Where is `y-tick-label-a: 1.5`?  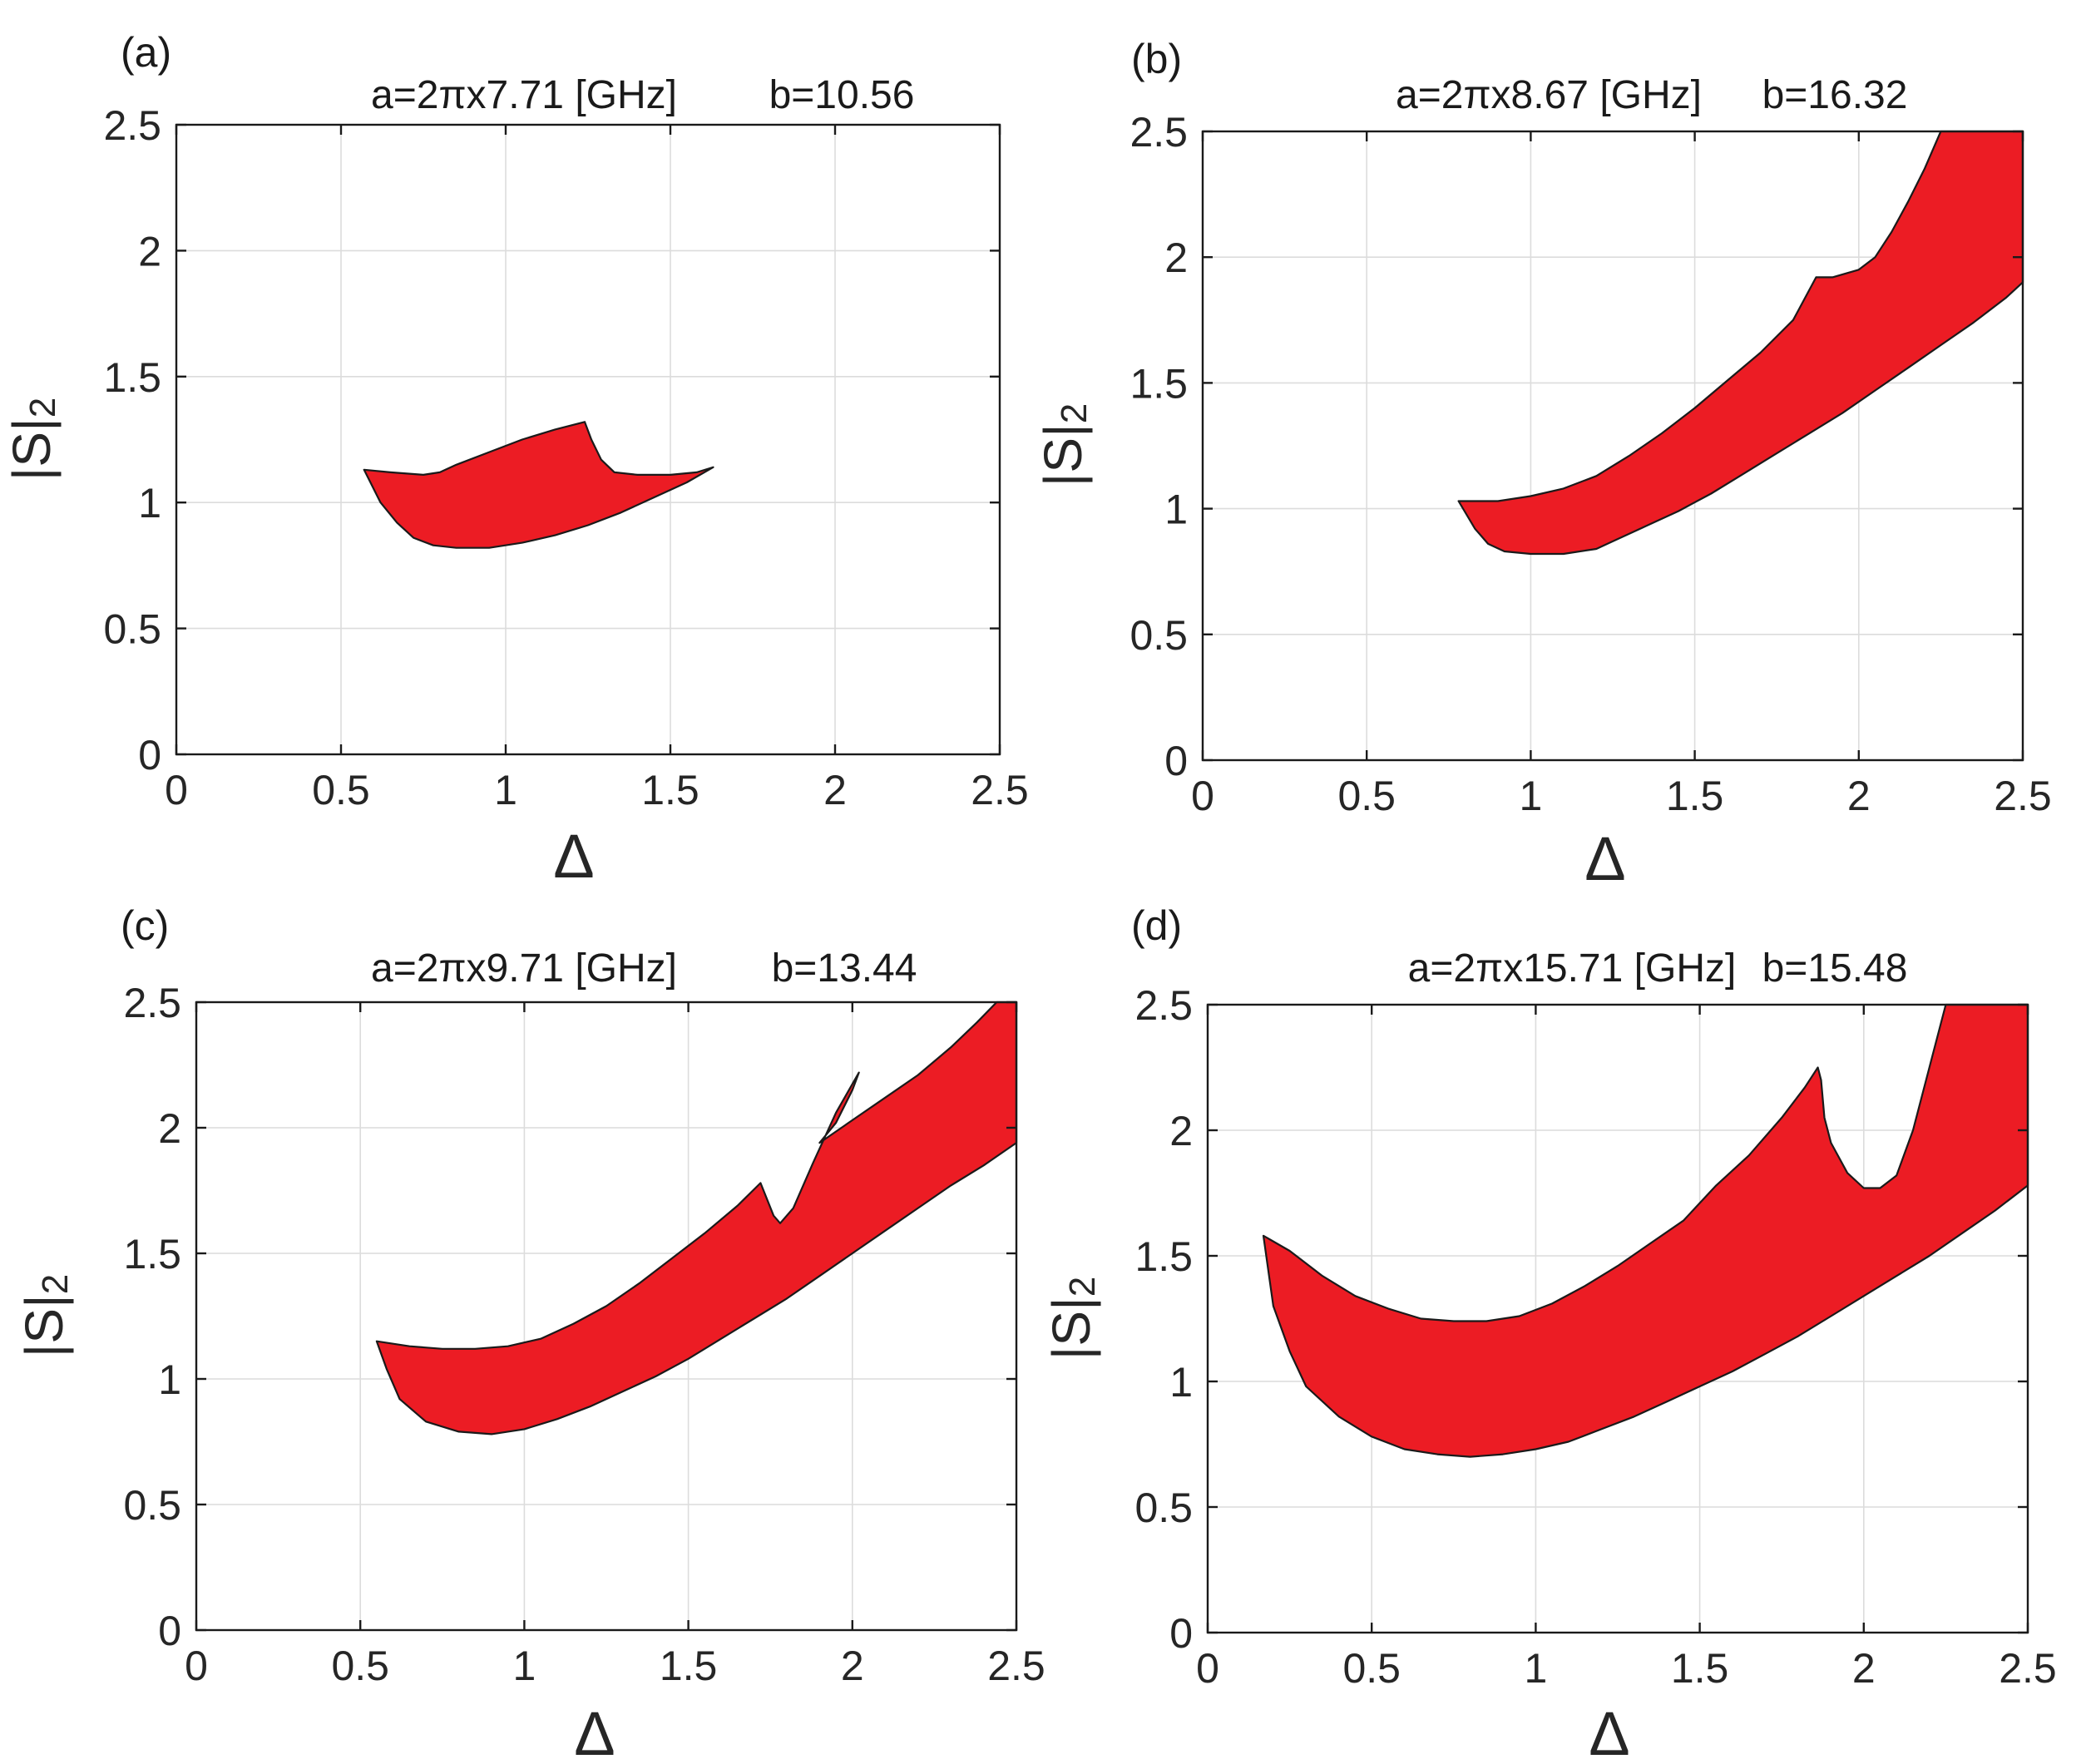 y-tick-label-a: 1.5 is located at coordinates (132, 377).